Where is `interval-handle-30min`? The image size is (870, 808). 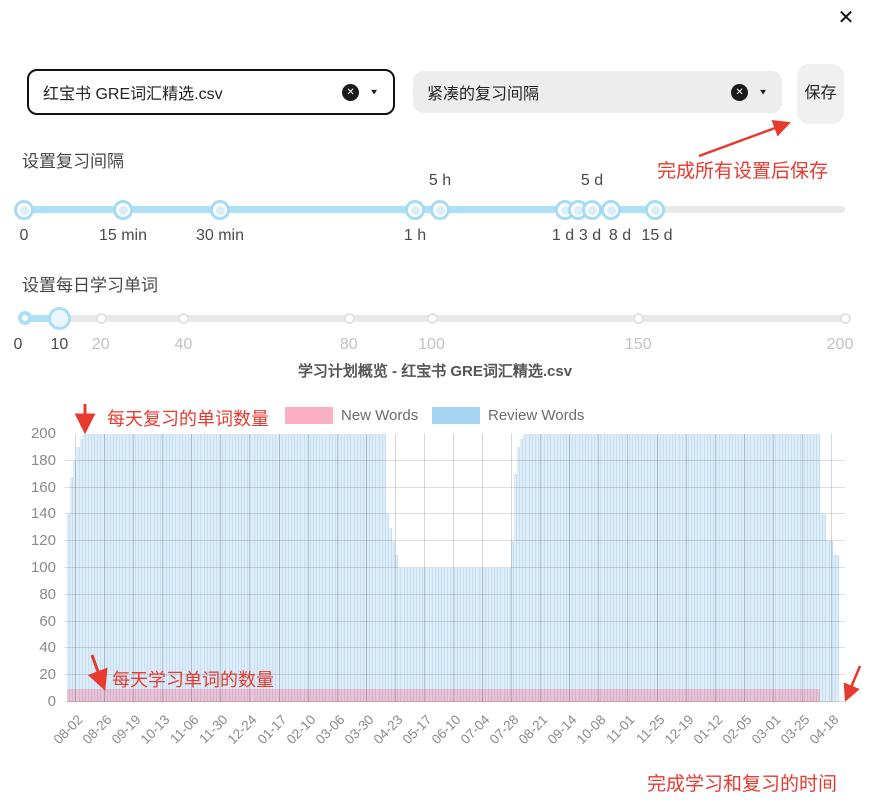 interval-handle-30min is located at coordinates (220, 210).